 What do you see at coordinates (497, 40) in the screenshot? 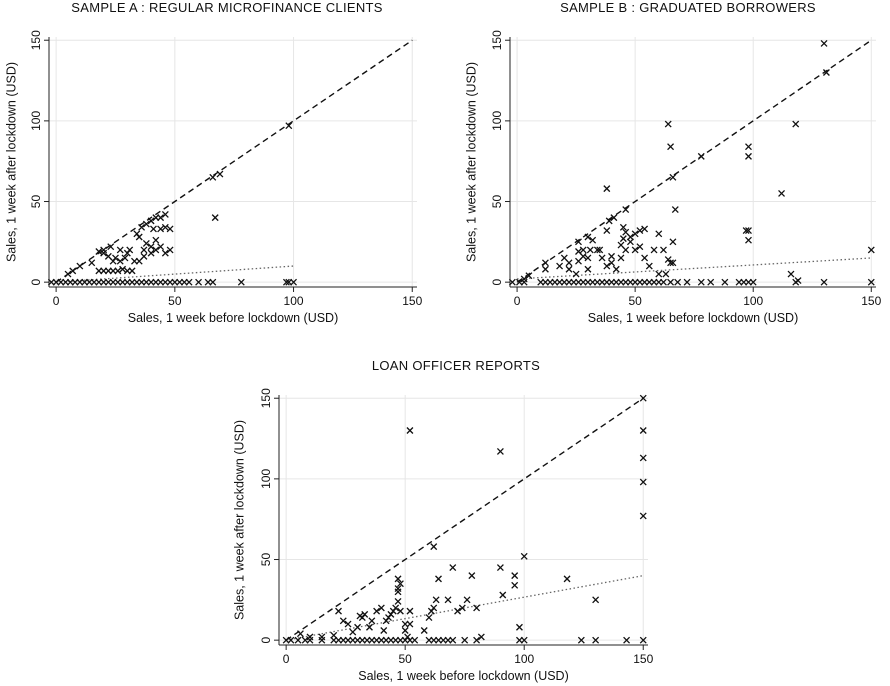
I see `y-tick-label: 150` at bounding box center [497, 40].